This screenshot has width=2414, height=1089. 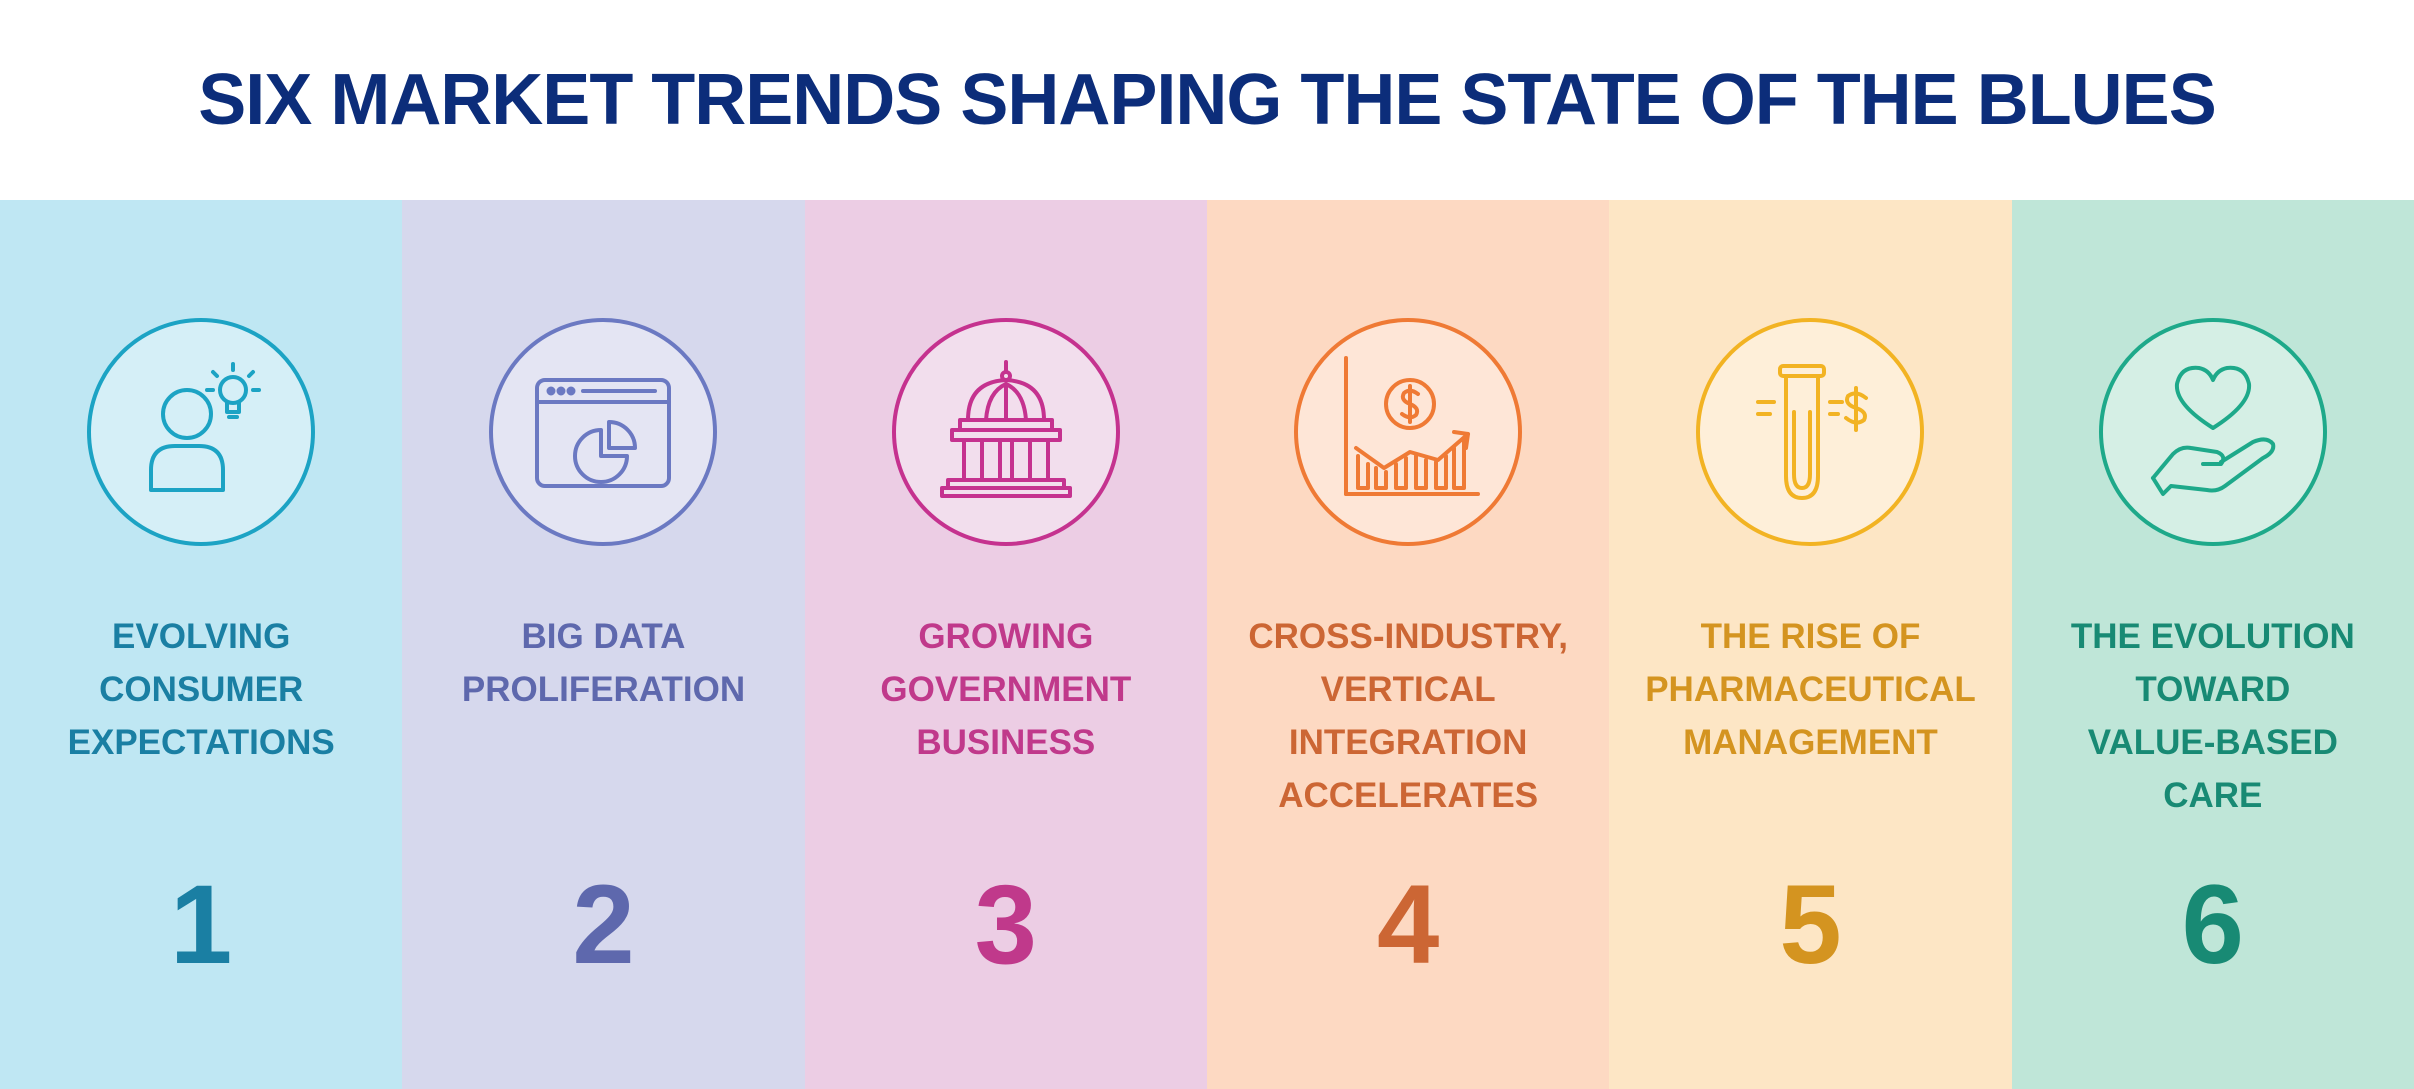 I want to click on trend-number: 1, so click(x=201, y=924).